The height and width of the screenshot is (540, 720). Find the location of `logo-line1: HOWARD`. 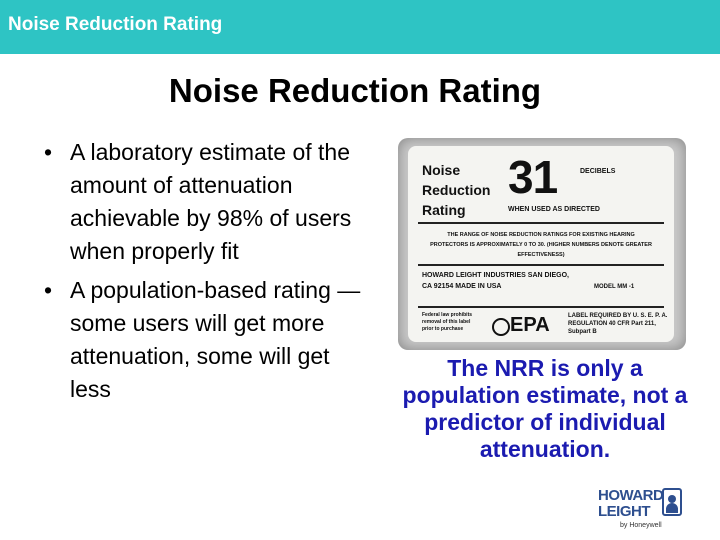

logo-line1: HOWARD is located at coordinates (631, 495).